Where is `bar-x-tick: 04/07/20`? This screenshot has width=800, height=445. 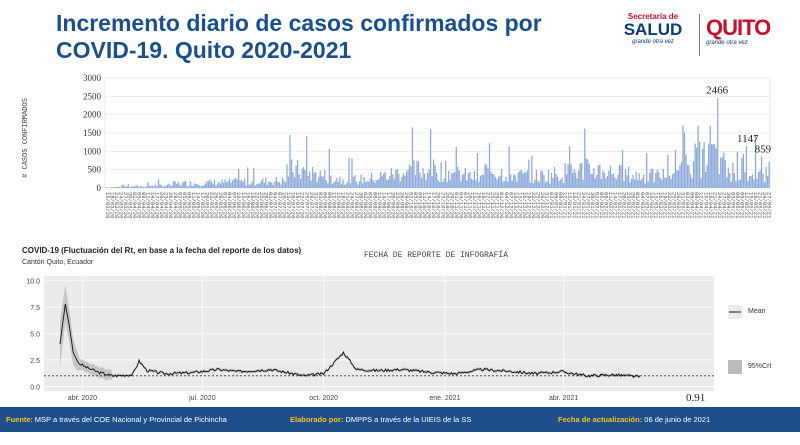
bar-x-tick: 04/07/20 is located at coordinates (275, 205).